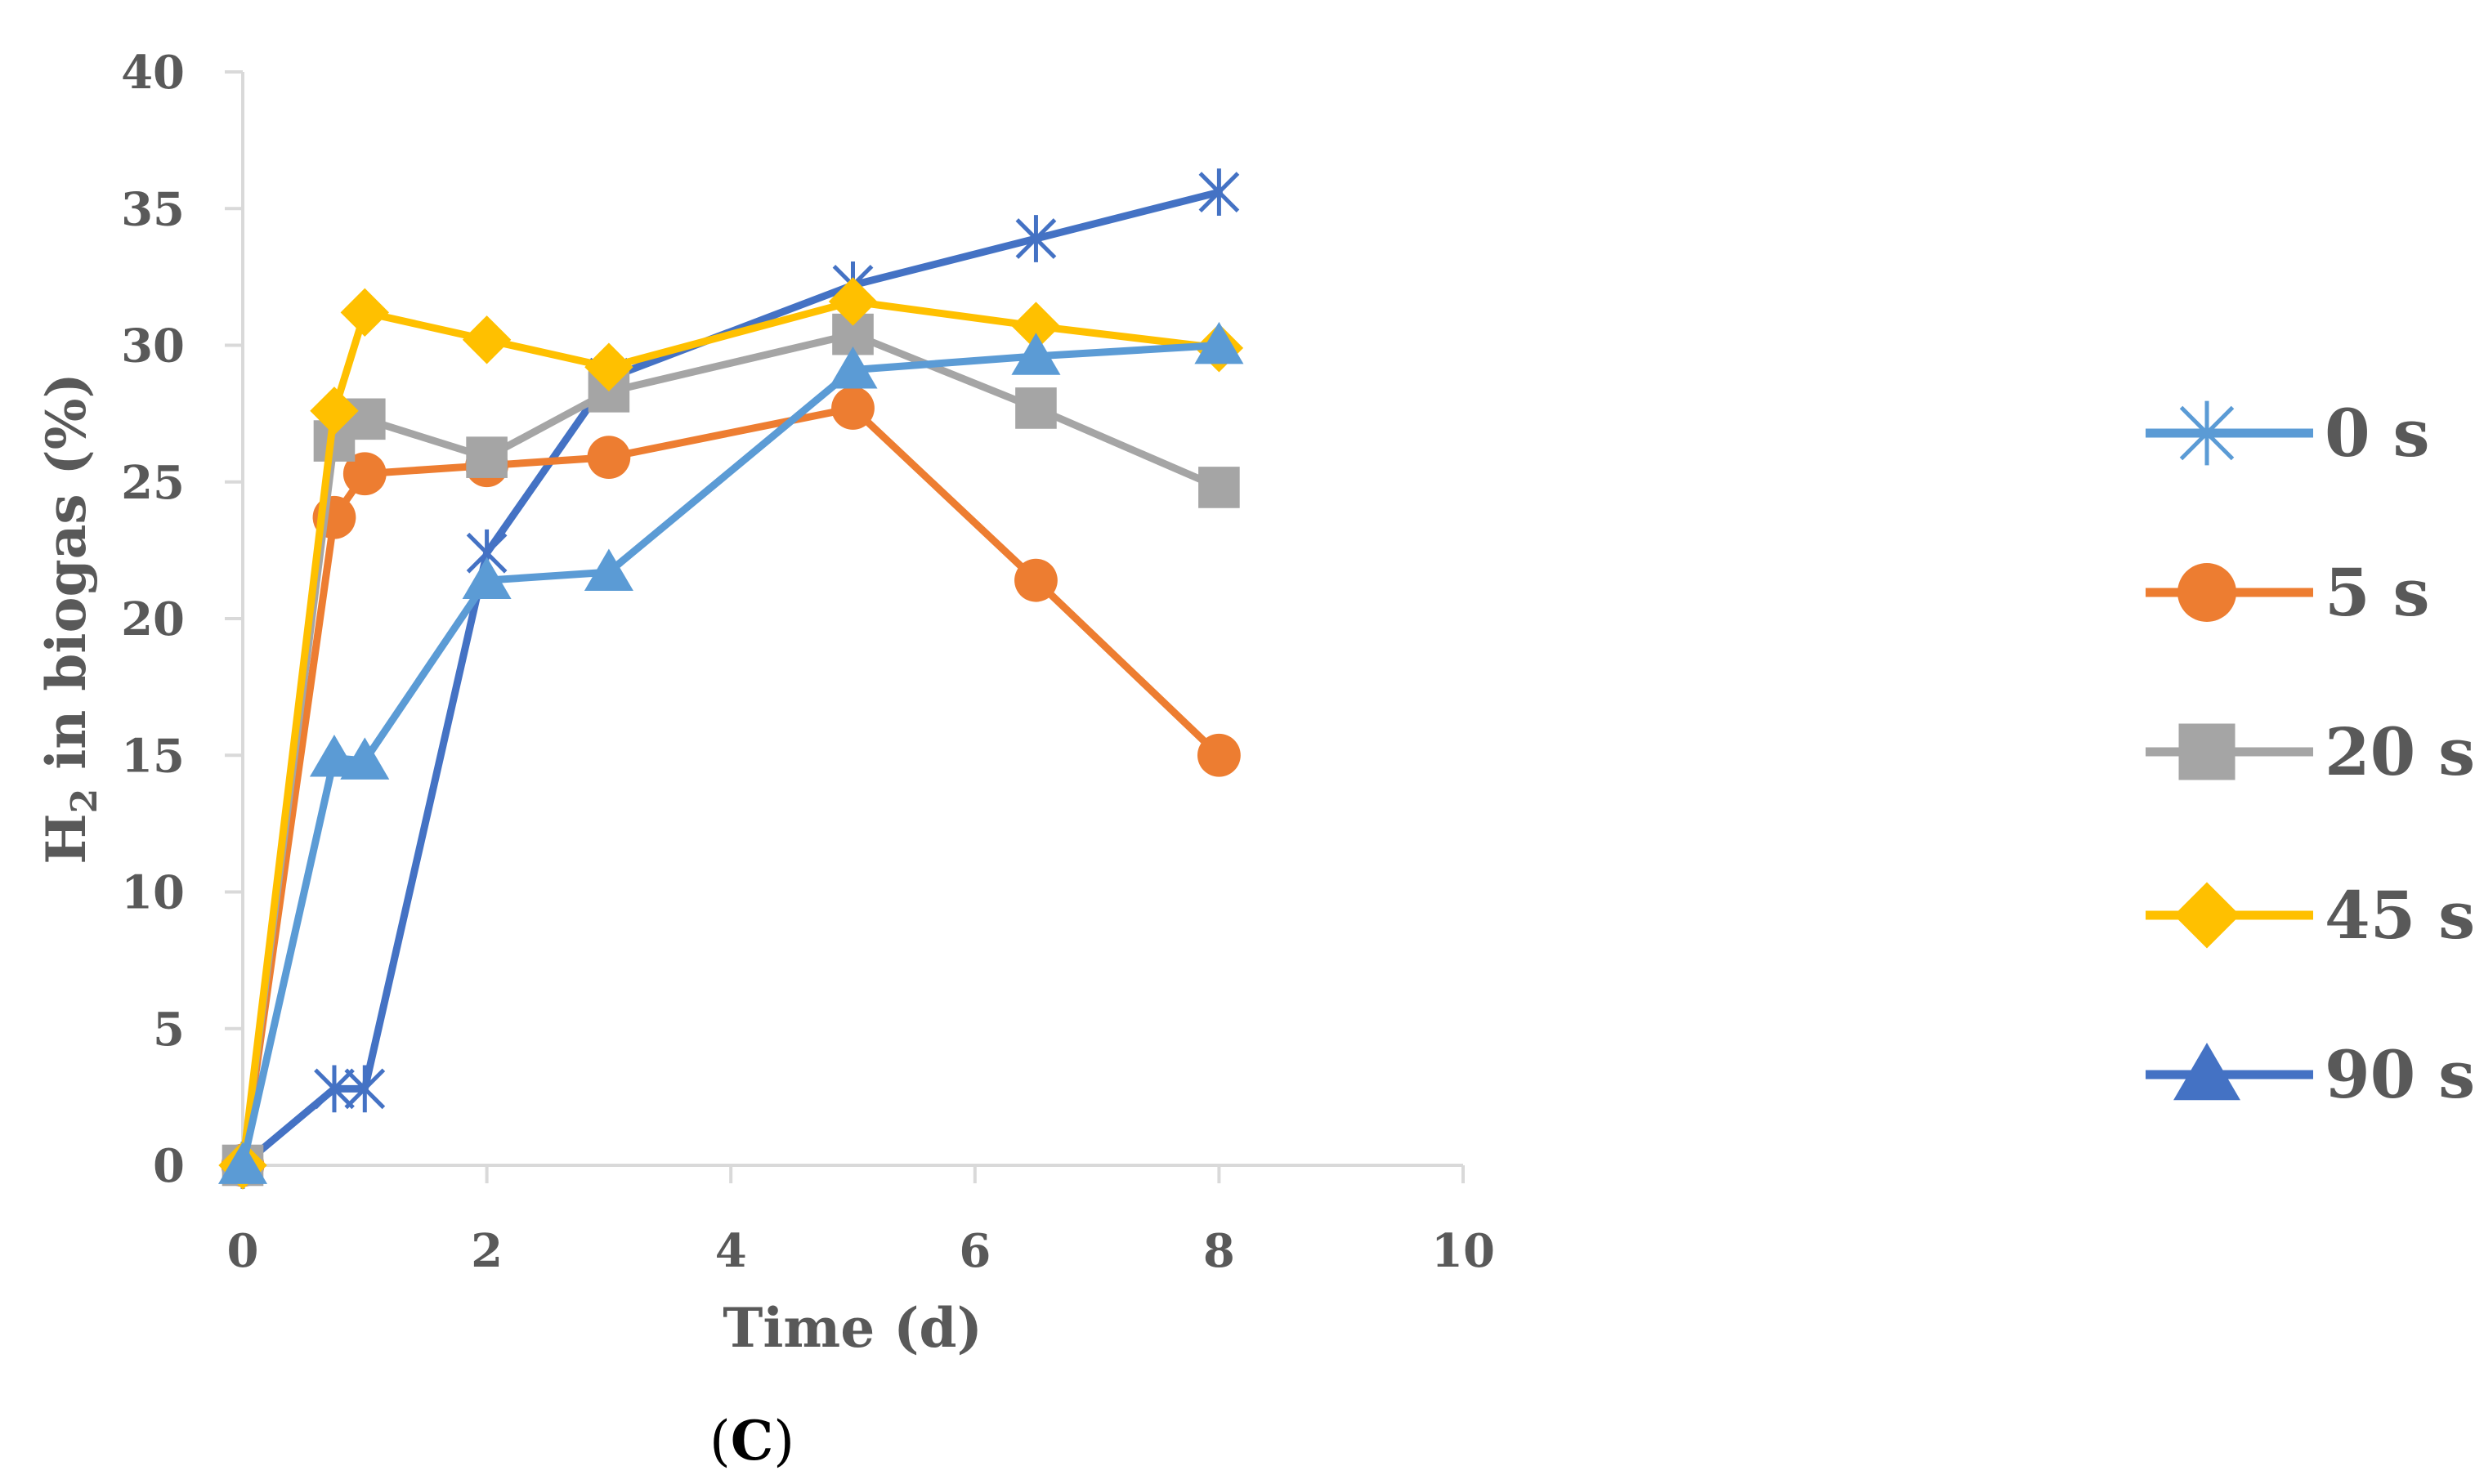 Image resolution: width=2475 pixels, height=1484 pixels. I want to click on figure-caption: (C), so click(752, 1441).